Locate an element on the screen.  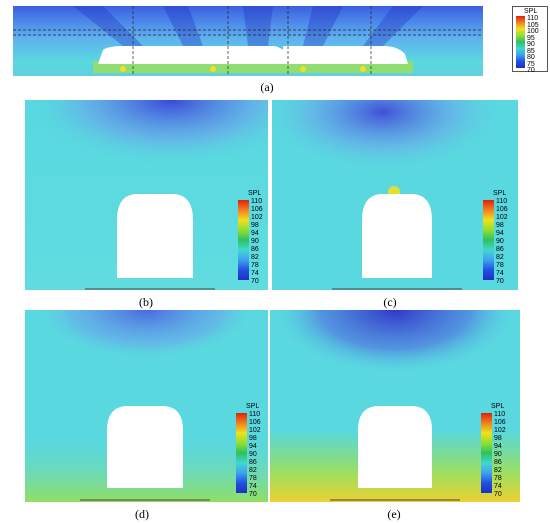
legend-tick: 85 is located at coordinates (531, 51).